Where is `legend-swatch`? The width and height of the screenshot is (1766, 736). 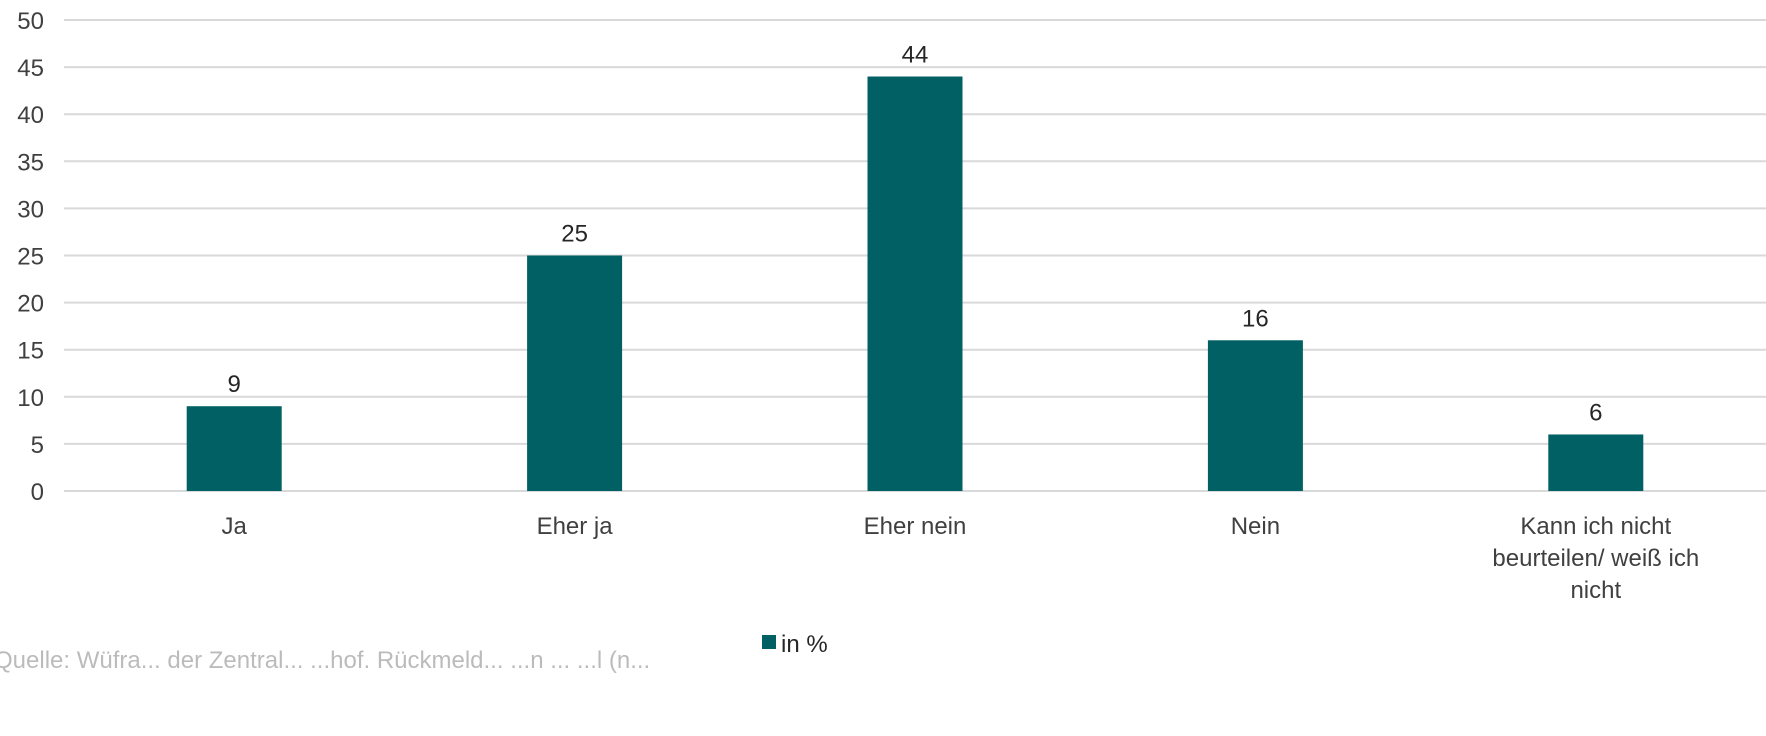
legend-swatch is located at coordinates (769, 642).